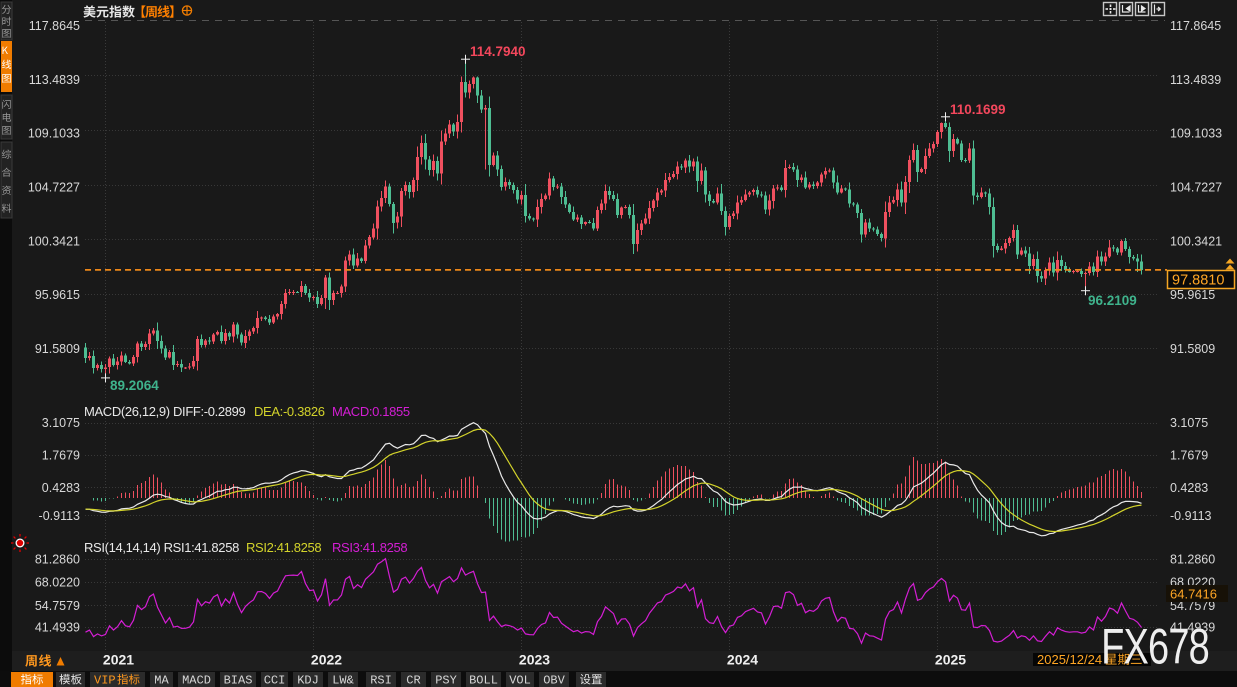 The width and height of the screenshot is (1237, 687). I want to click on svg-text: BIAS, so click(238, 680).